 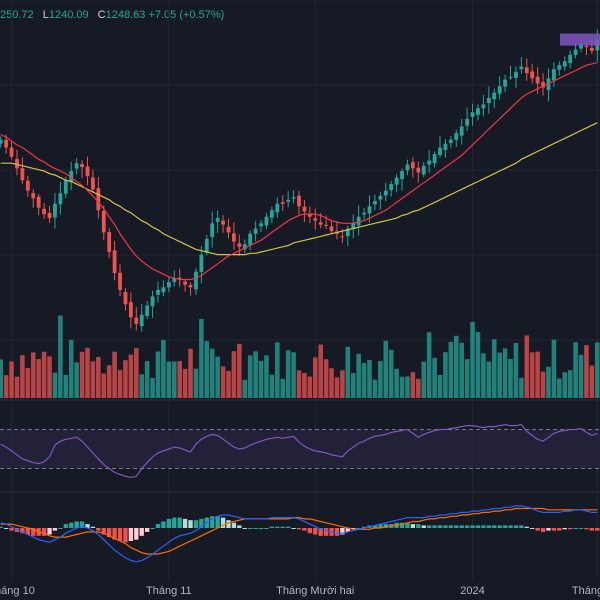 I want to click on legend-close-key: C, so click(x=101, y=15).